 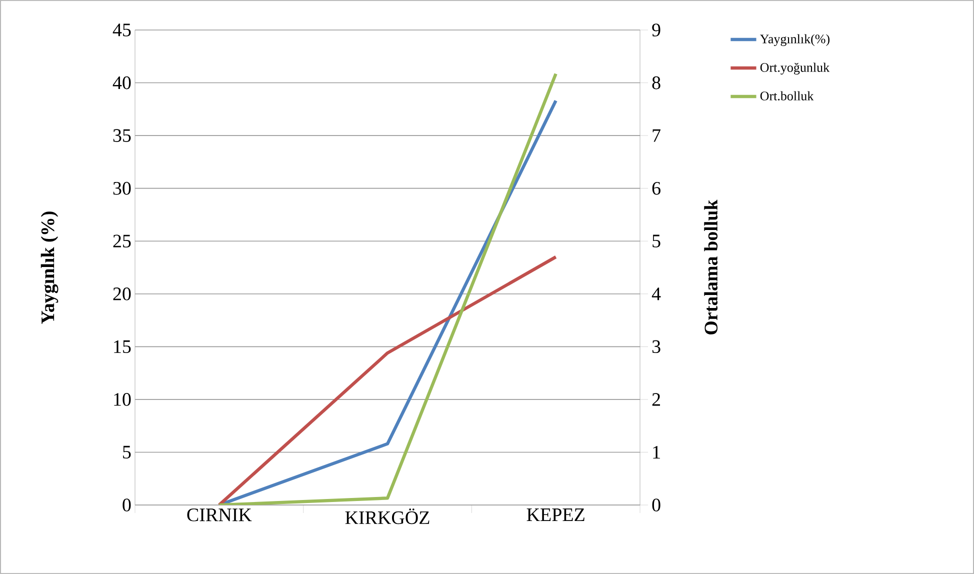 What do you see at coordinates (656, 505) in the screenshot?
I see `y2-tick-label: 0` at bounding box center [656, 505].